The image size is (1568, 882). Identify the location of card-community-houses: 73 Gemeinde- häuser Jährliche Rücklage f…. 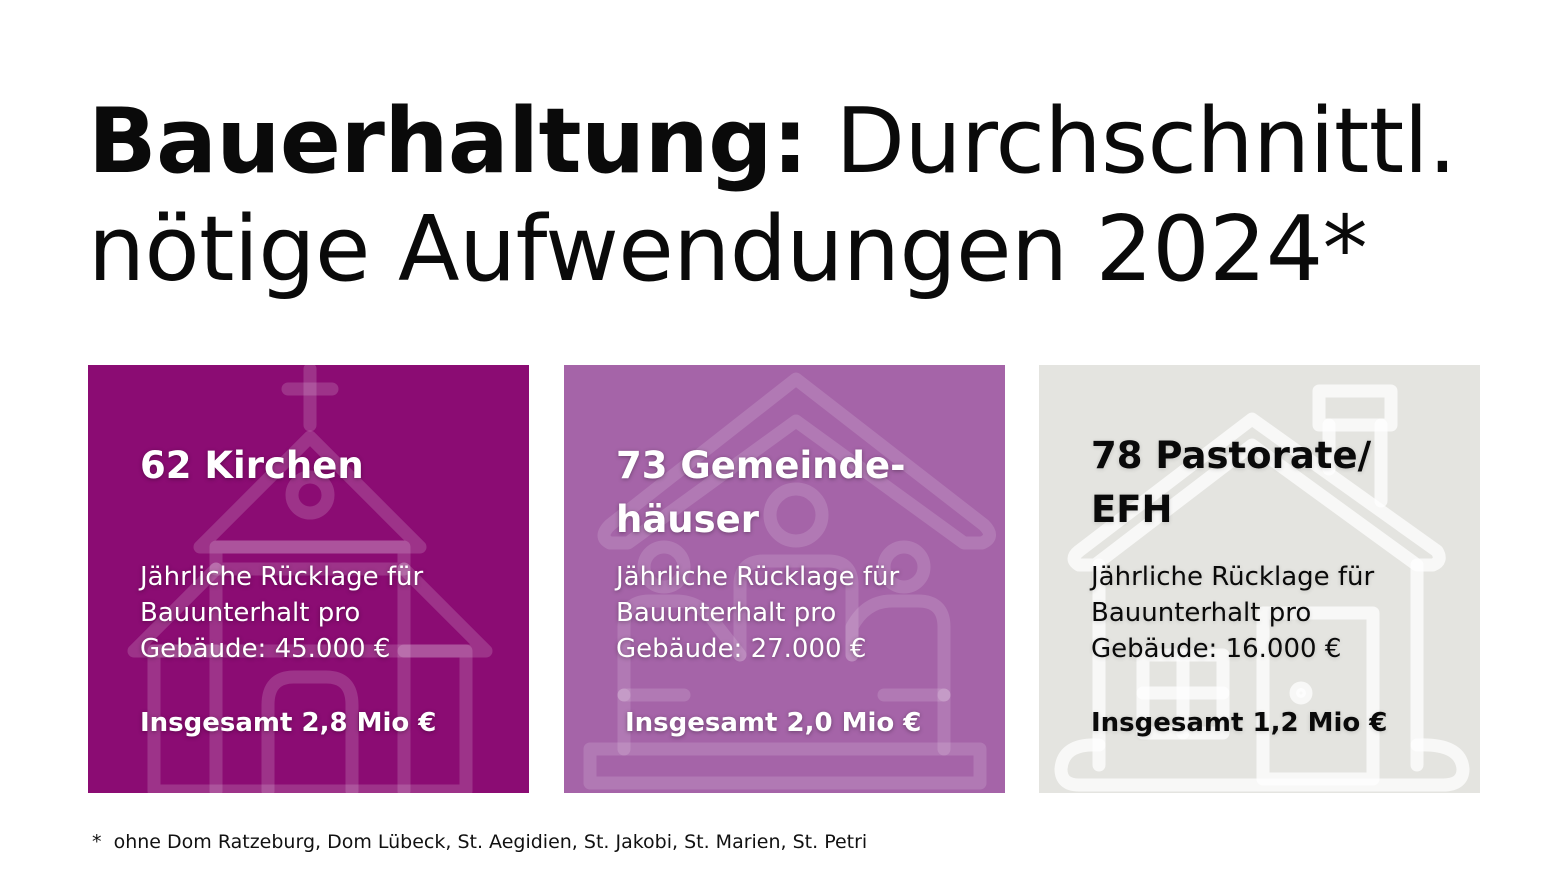
(784, 579).